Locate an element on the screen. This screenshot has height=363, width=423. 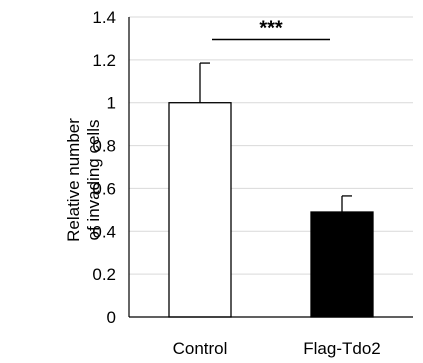
y-tick-label: 1.2 is located at coordinates (104, 60).